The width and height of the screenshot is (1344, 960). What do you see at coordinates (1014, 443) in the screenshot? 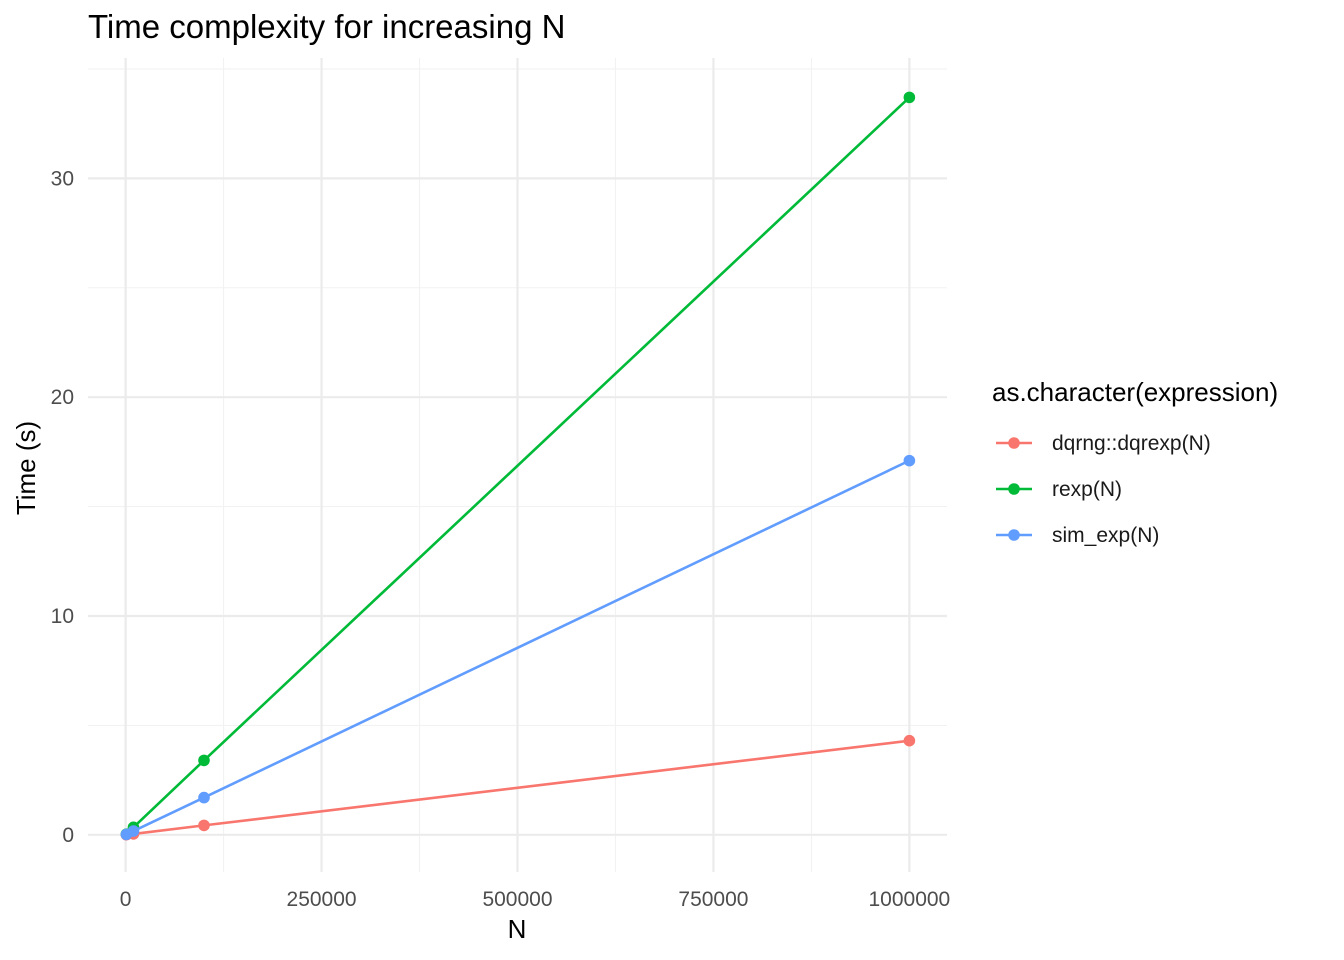
I see `legend-key-point-dqrng-dqrexp-n` at bounding box center [1014, 443].